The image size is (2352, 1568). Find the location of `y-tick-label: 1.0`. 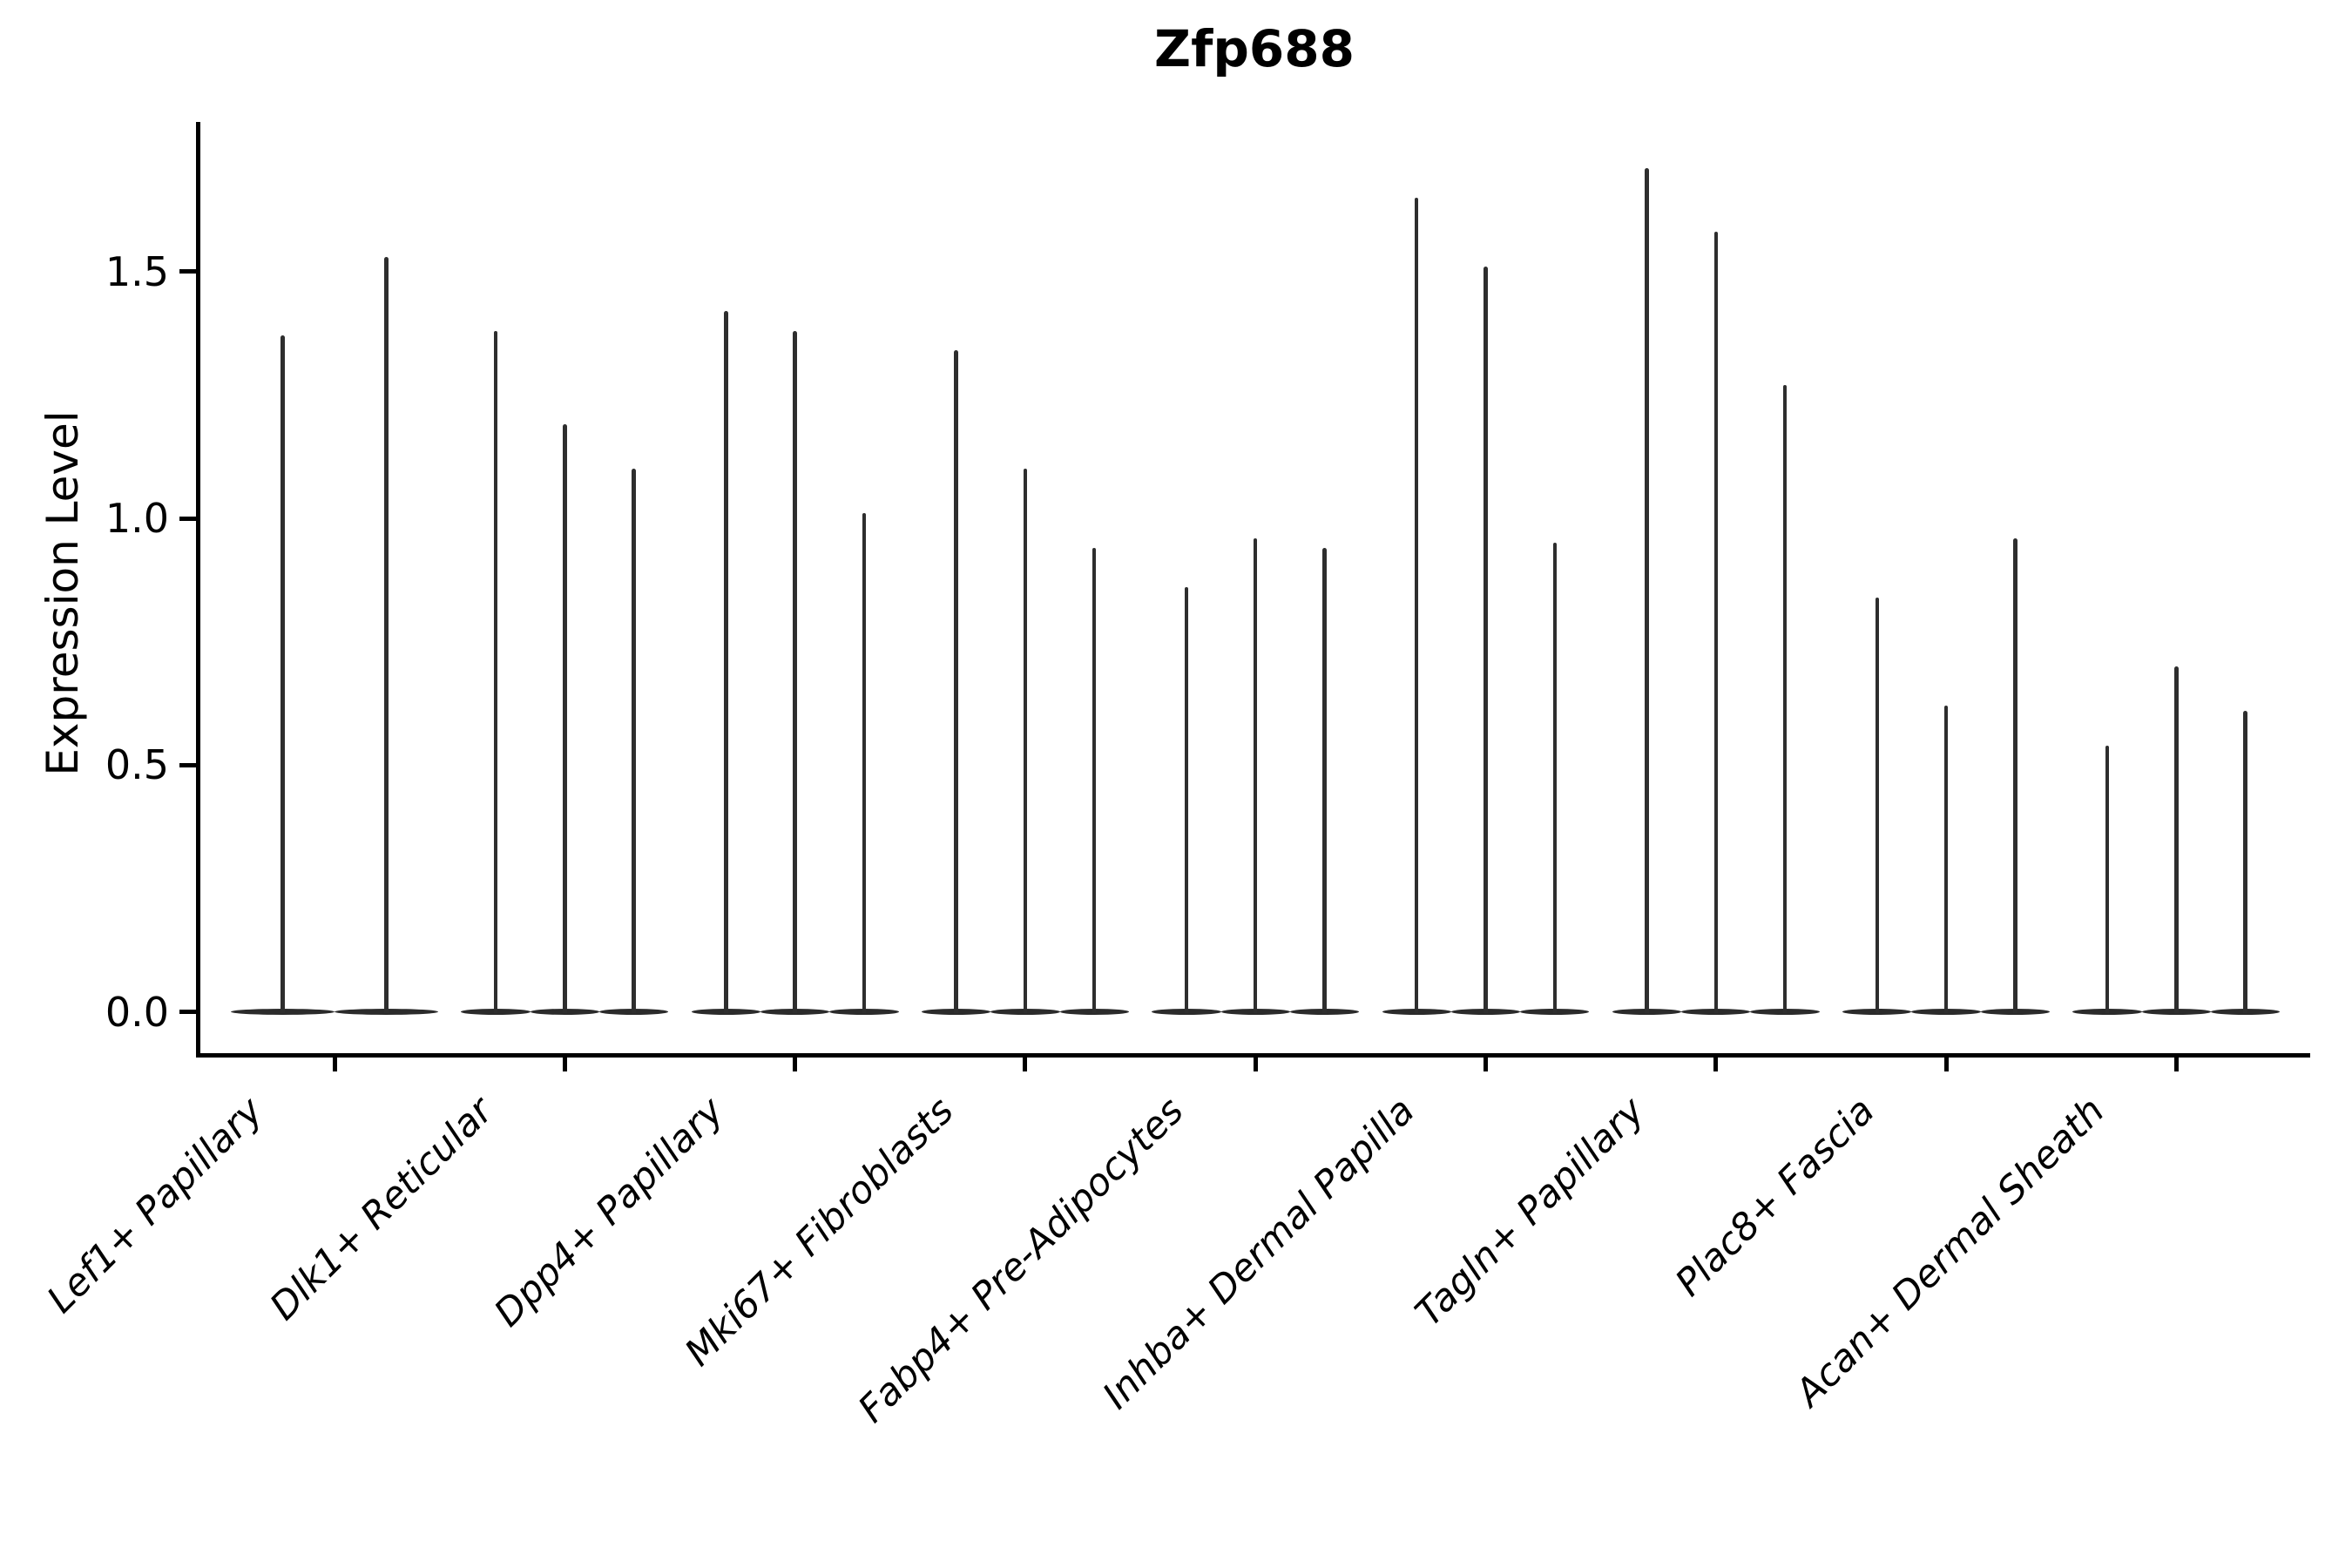

y-tick-label: 1.0 is located at coordinates (137, 518).